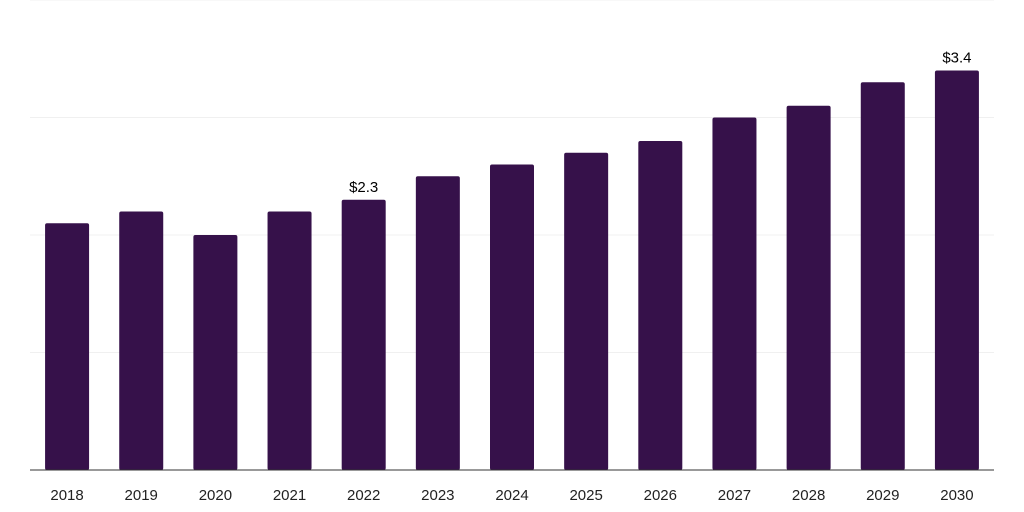 This screenshot has width=1024, height=512. Describe the element at coordinates (956, 270) in the screenshot. I see `bar-2030` at that location.